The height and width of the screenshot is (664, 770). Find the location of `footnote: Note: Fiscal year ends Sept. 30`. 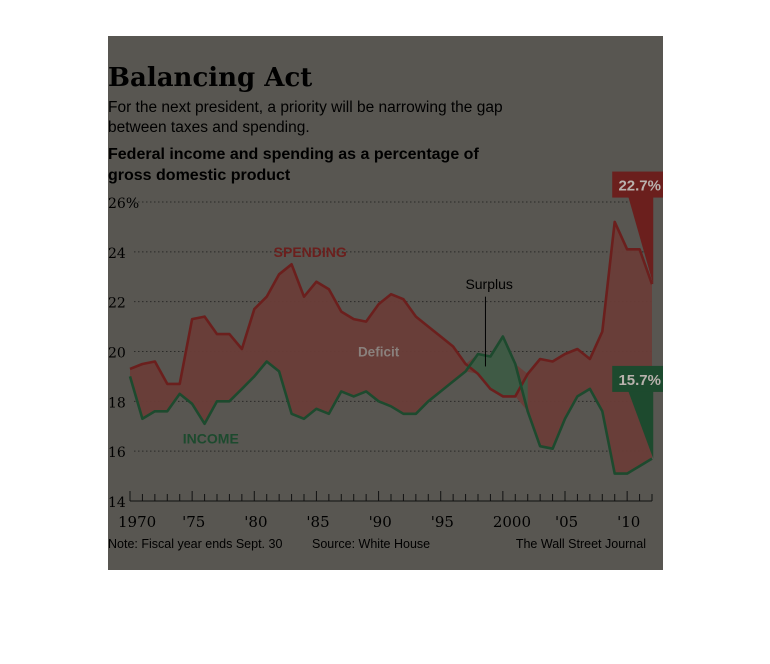

footnote: Note: Fiscal year ends Sept. 30 is located at coordinates (195, 544).